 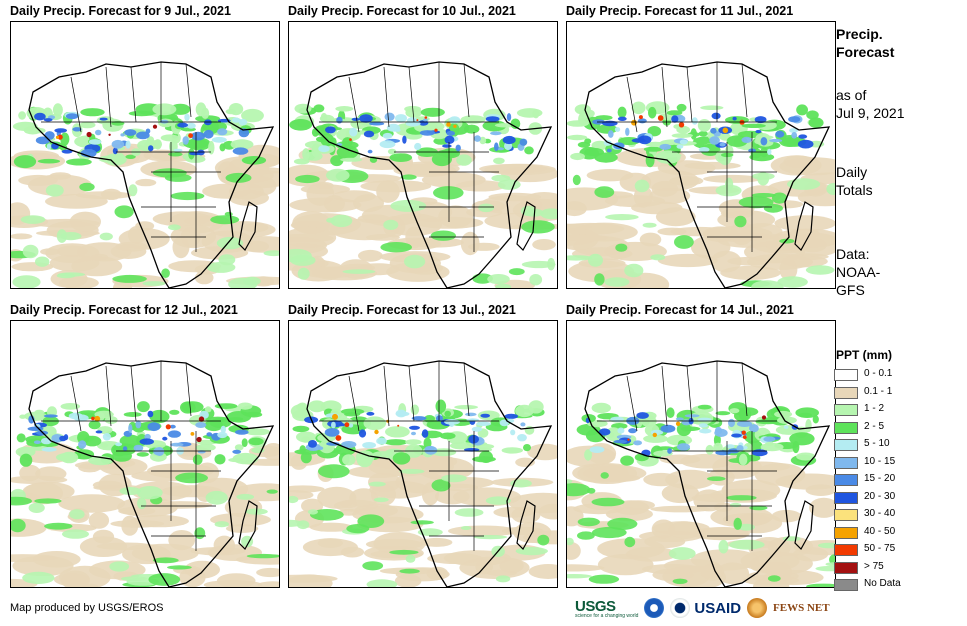 I want to click on legend-label: > 75, so click(x=874, y=566).